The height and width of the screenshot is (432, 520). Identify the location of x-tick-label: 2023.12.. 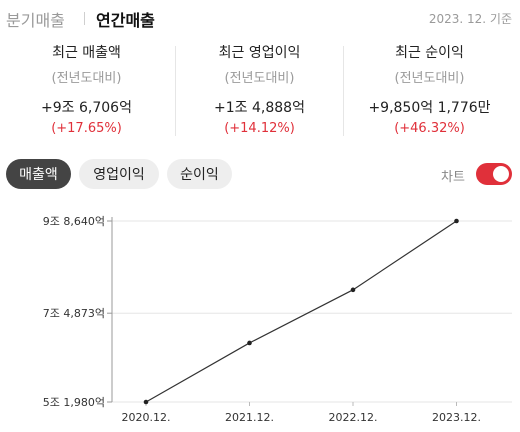
(456, 417).